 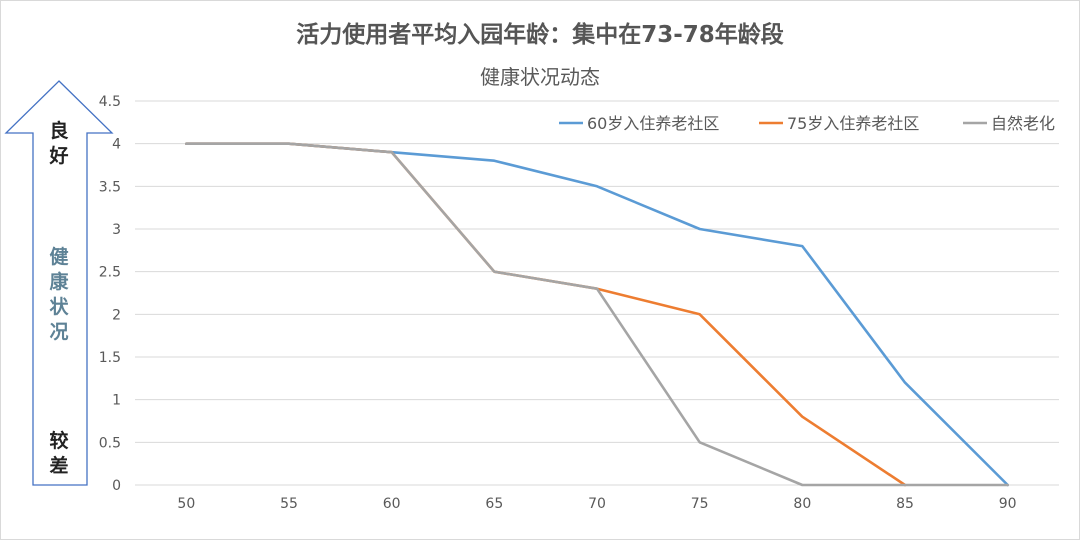 What do you see at coordinates (116, 315) in the screenshot?
I see `y-tick-label: 2` at bounding box center [116, 315].